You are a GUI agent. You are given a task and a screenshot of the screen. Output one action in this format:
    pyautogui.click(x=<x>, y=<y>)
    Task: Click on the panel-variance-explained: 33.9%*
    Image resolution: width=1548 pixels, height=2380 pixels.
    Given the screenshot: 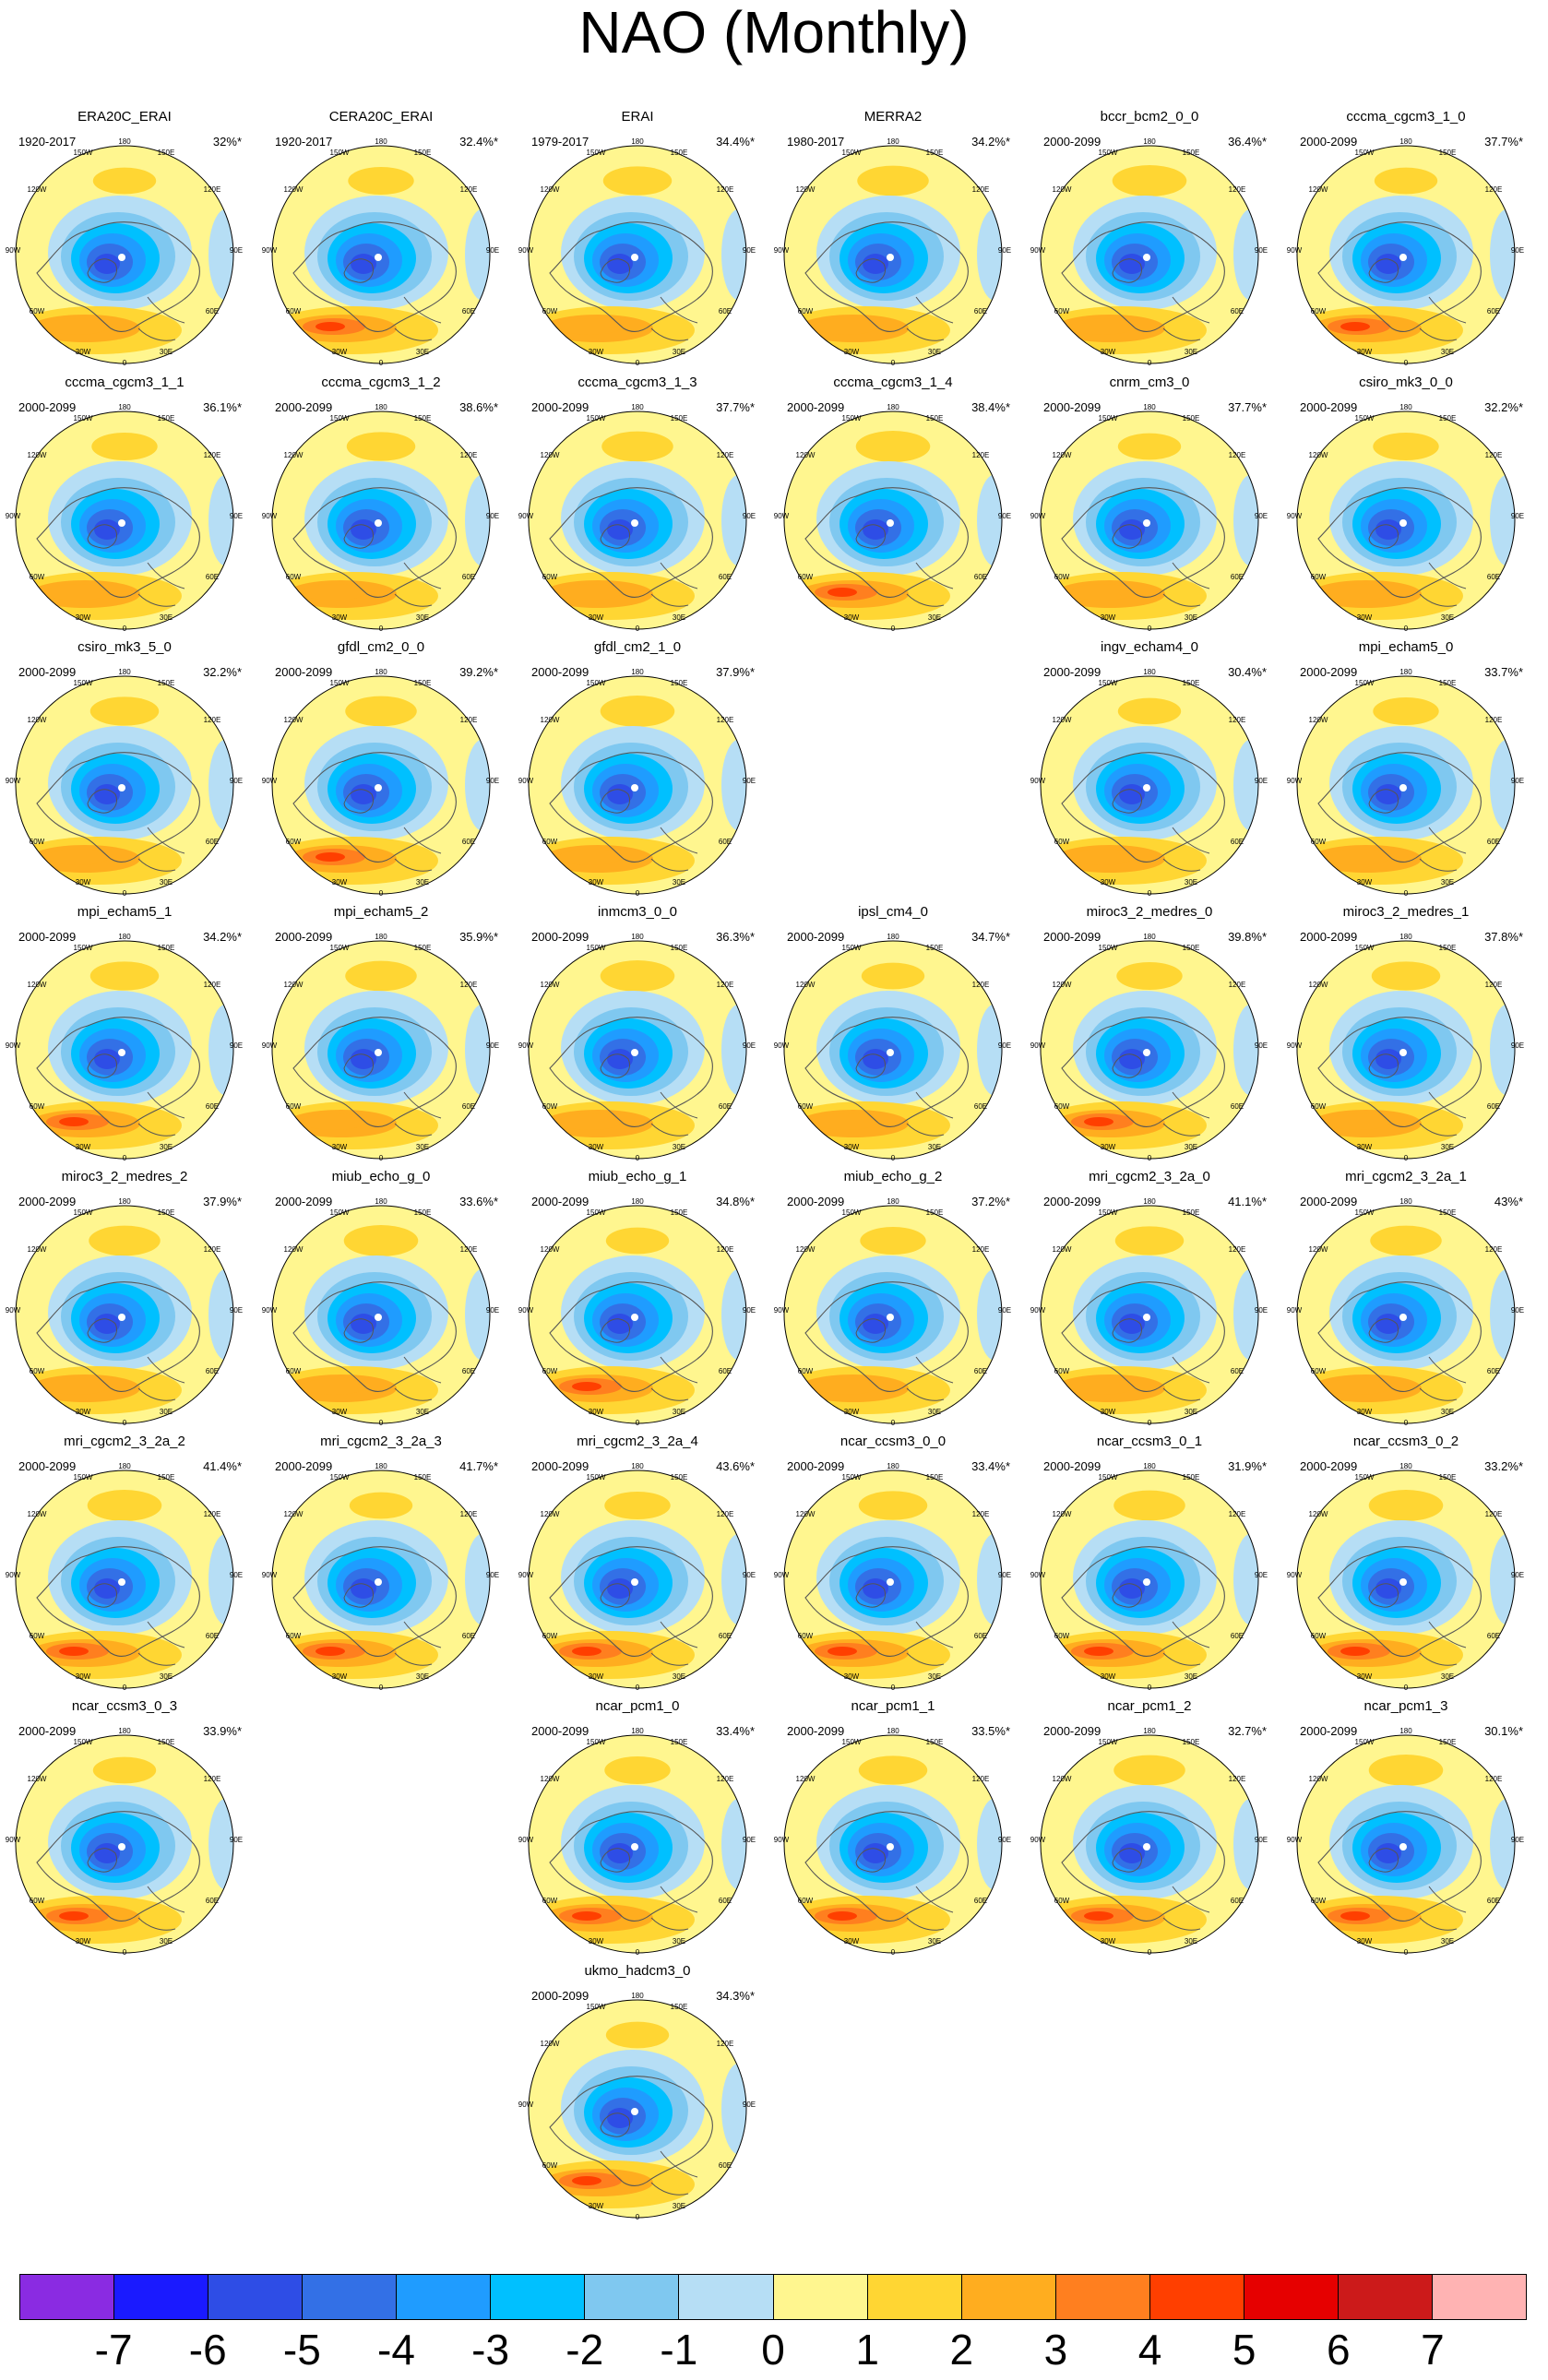 What is the action you would take?
    pyautogui.click(x=222, y=1731)
    